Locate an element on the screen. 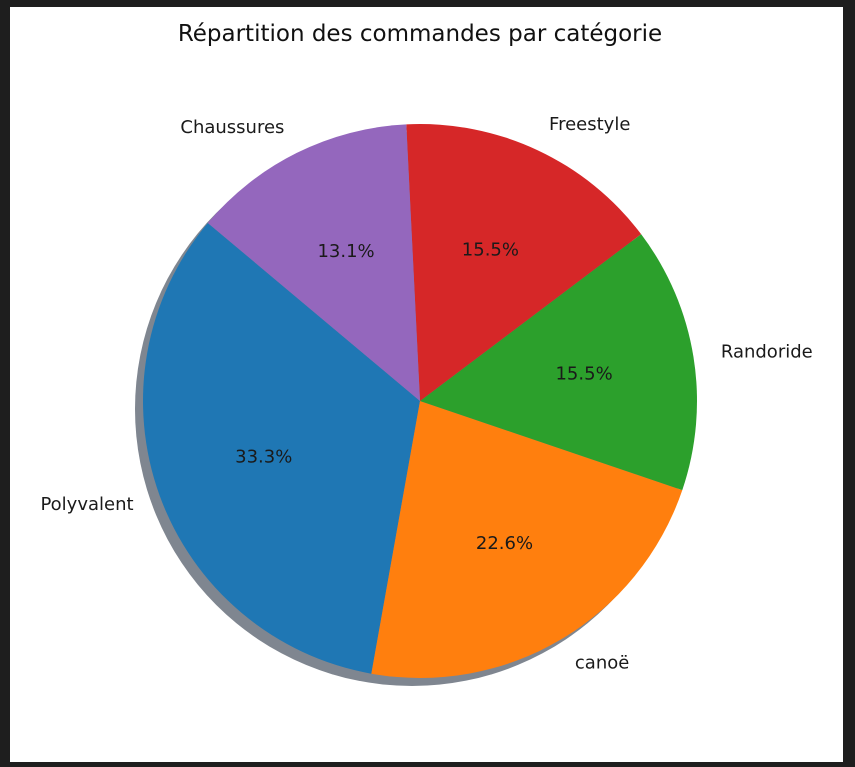 This screenshot has width=855, height=767. slice-percent-polyvalent: 33.3% is located at coordinates (263, 457).